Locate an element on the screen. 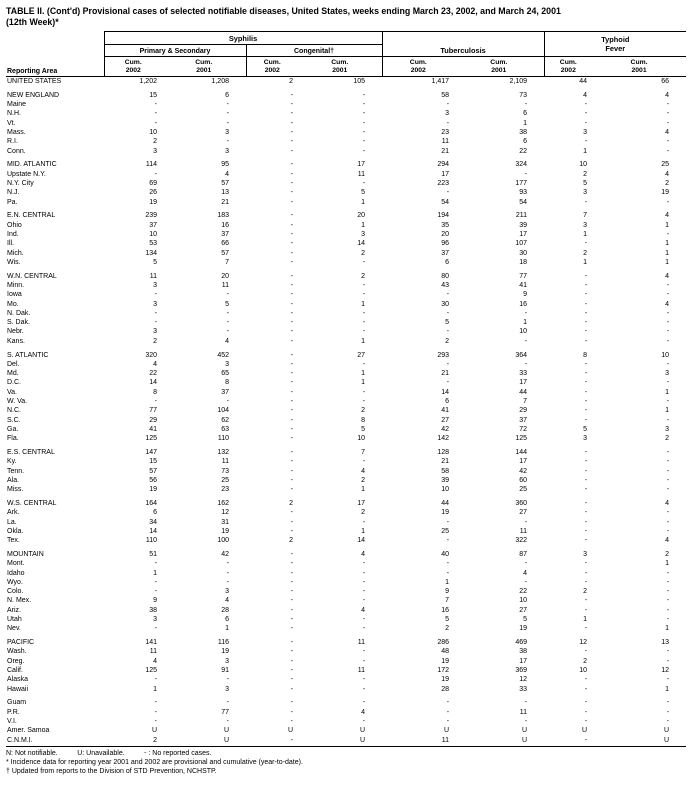 This screenshot has height=793, width=691. value-cell: 62 is located at coordinates (225, 420).